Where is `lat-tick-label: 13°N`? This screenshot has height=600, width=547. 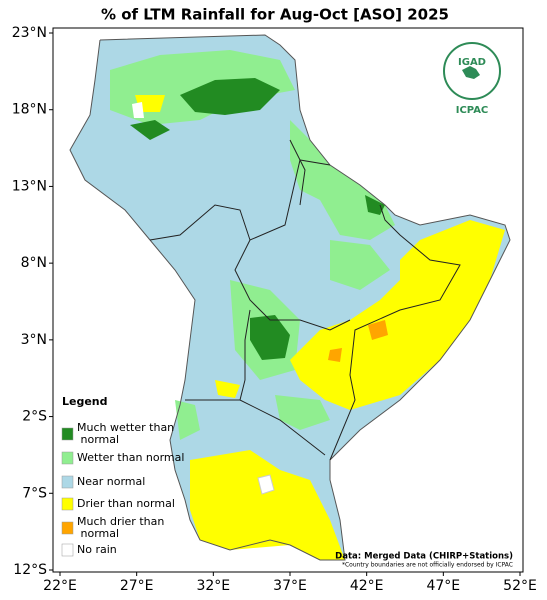
lat-tick-label: 13°N is located at coordinates (29, 186).